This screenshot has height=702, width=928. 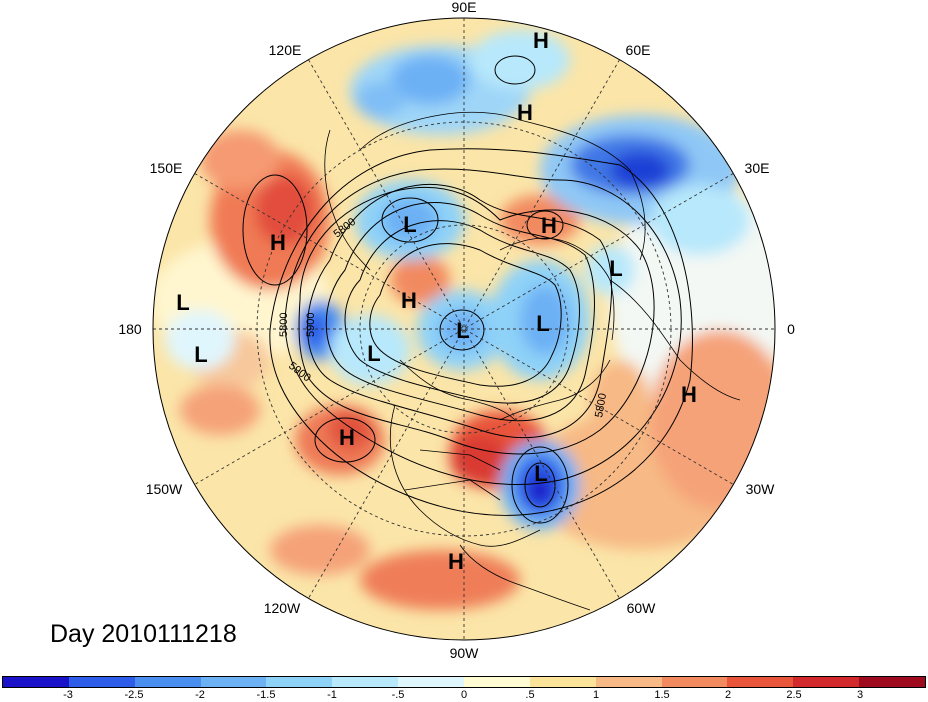 I want to click on colorbar-tick-label: -.5, so click(x=398, y=695).